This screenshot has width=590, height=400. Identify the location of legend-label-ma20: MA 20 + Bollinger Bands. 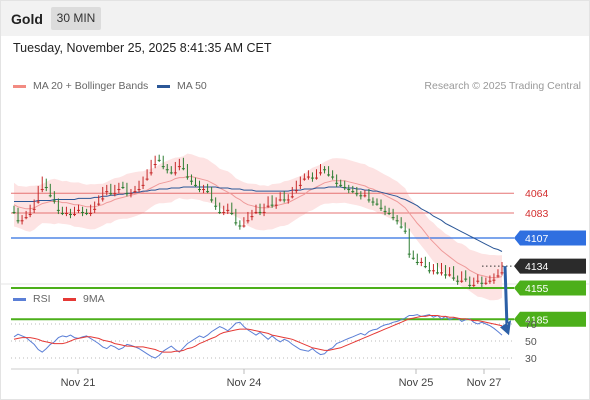
(91, 86).